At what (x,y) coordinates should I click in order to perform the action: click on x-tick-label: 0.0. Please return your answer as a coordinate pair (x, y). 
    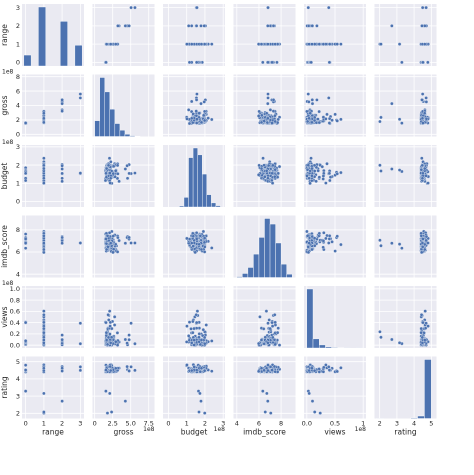
    Looking at the image, I should click on (307, 424).